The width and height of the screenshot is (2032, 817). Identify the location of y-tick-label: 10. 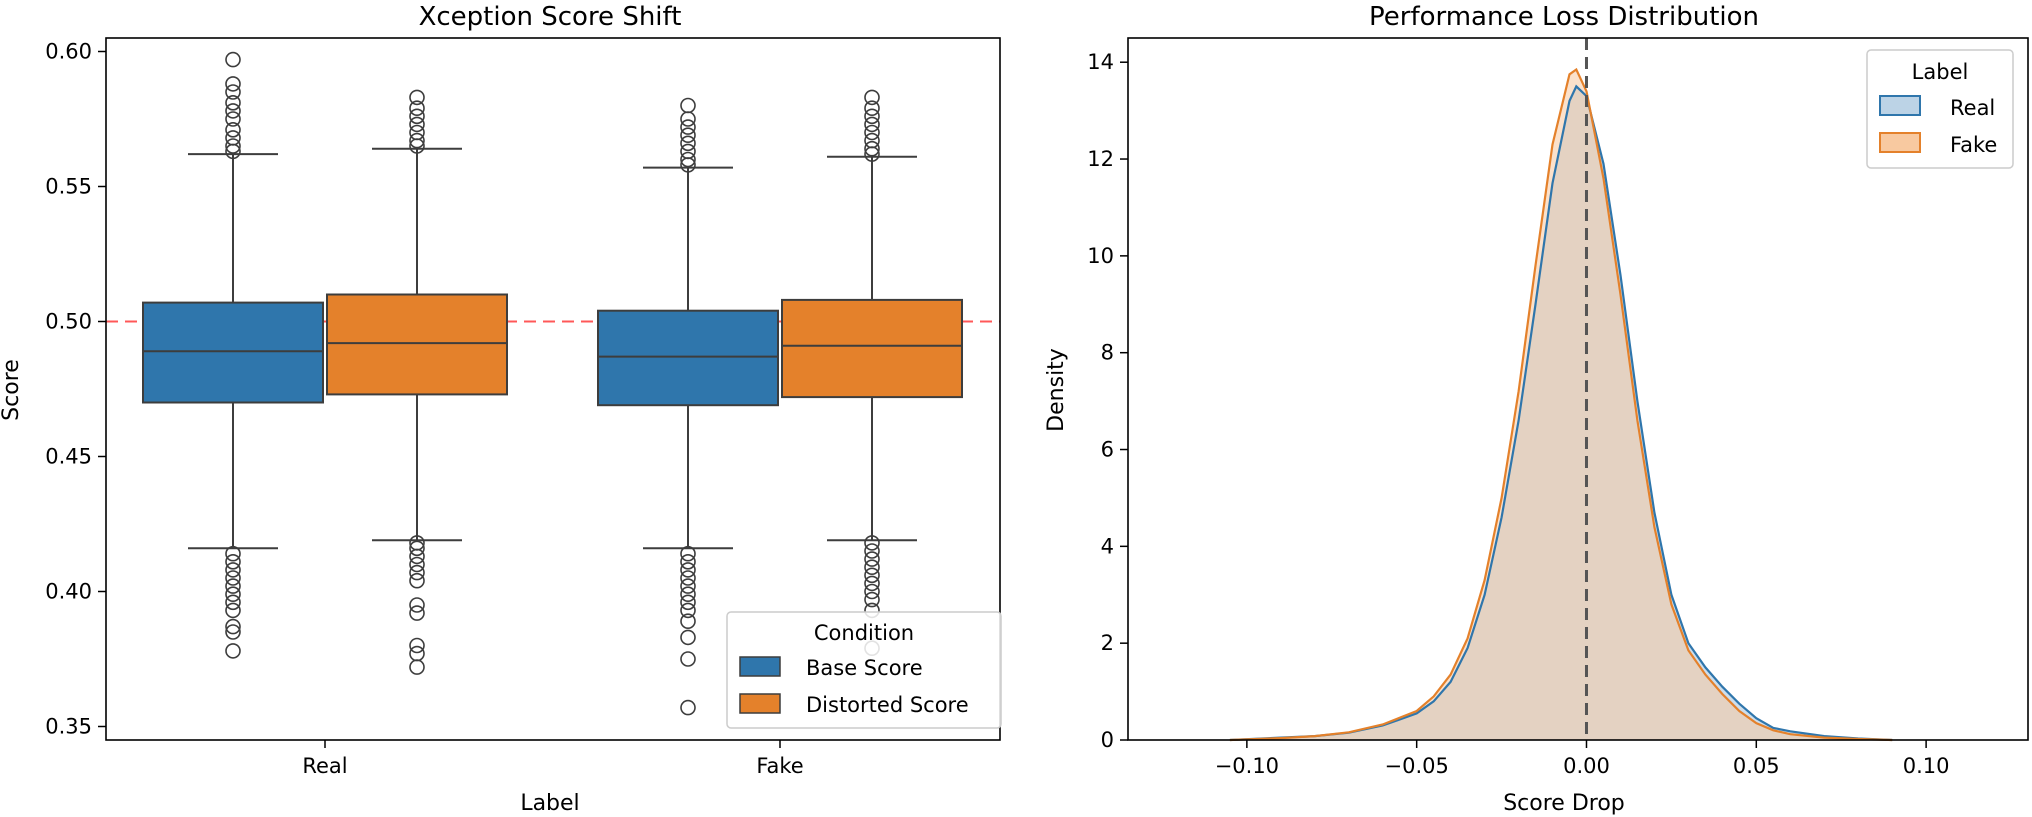
(1100, 256).